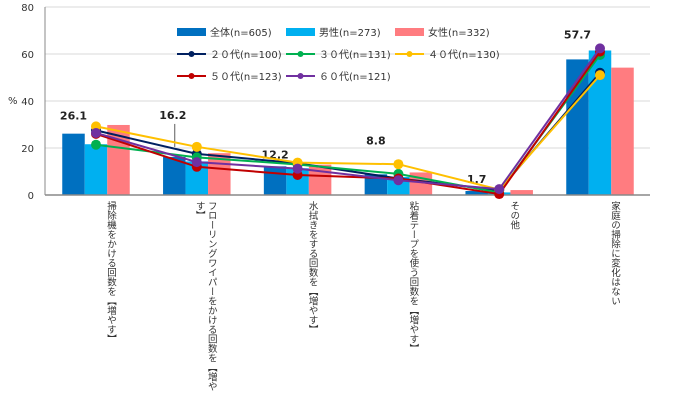 The width and height of the screenshot is (700, 404). I want to click on x-tick-label: 水拭きをする回数を【増やす】, so click(312, 267).